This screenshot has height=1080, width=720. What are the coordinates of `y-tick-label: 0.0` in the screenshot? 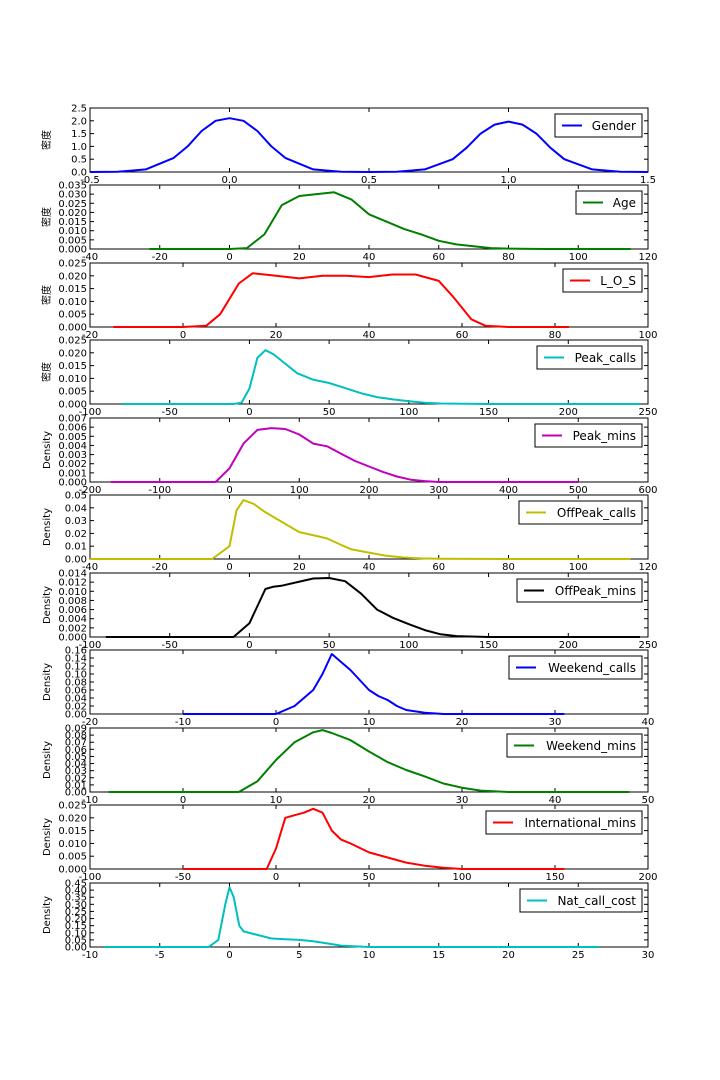 It's located at (79, 173).